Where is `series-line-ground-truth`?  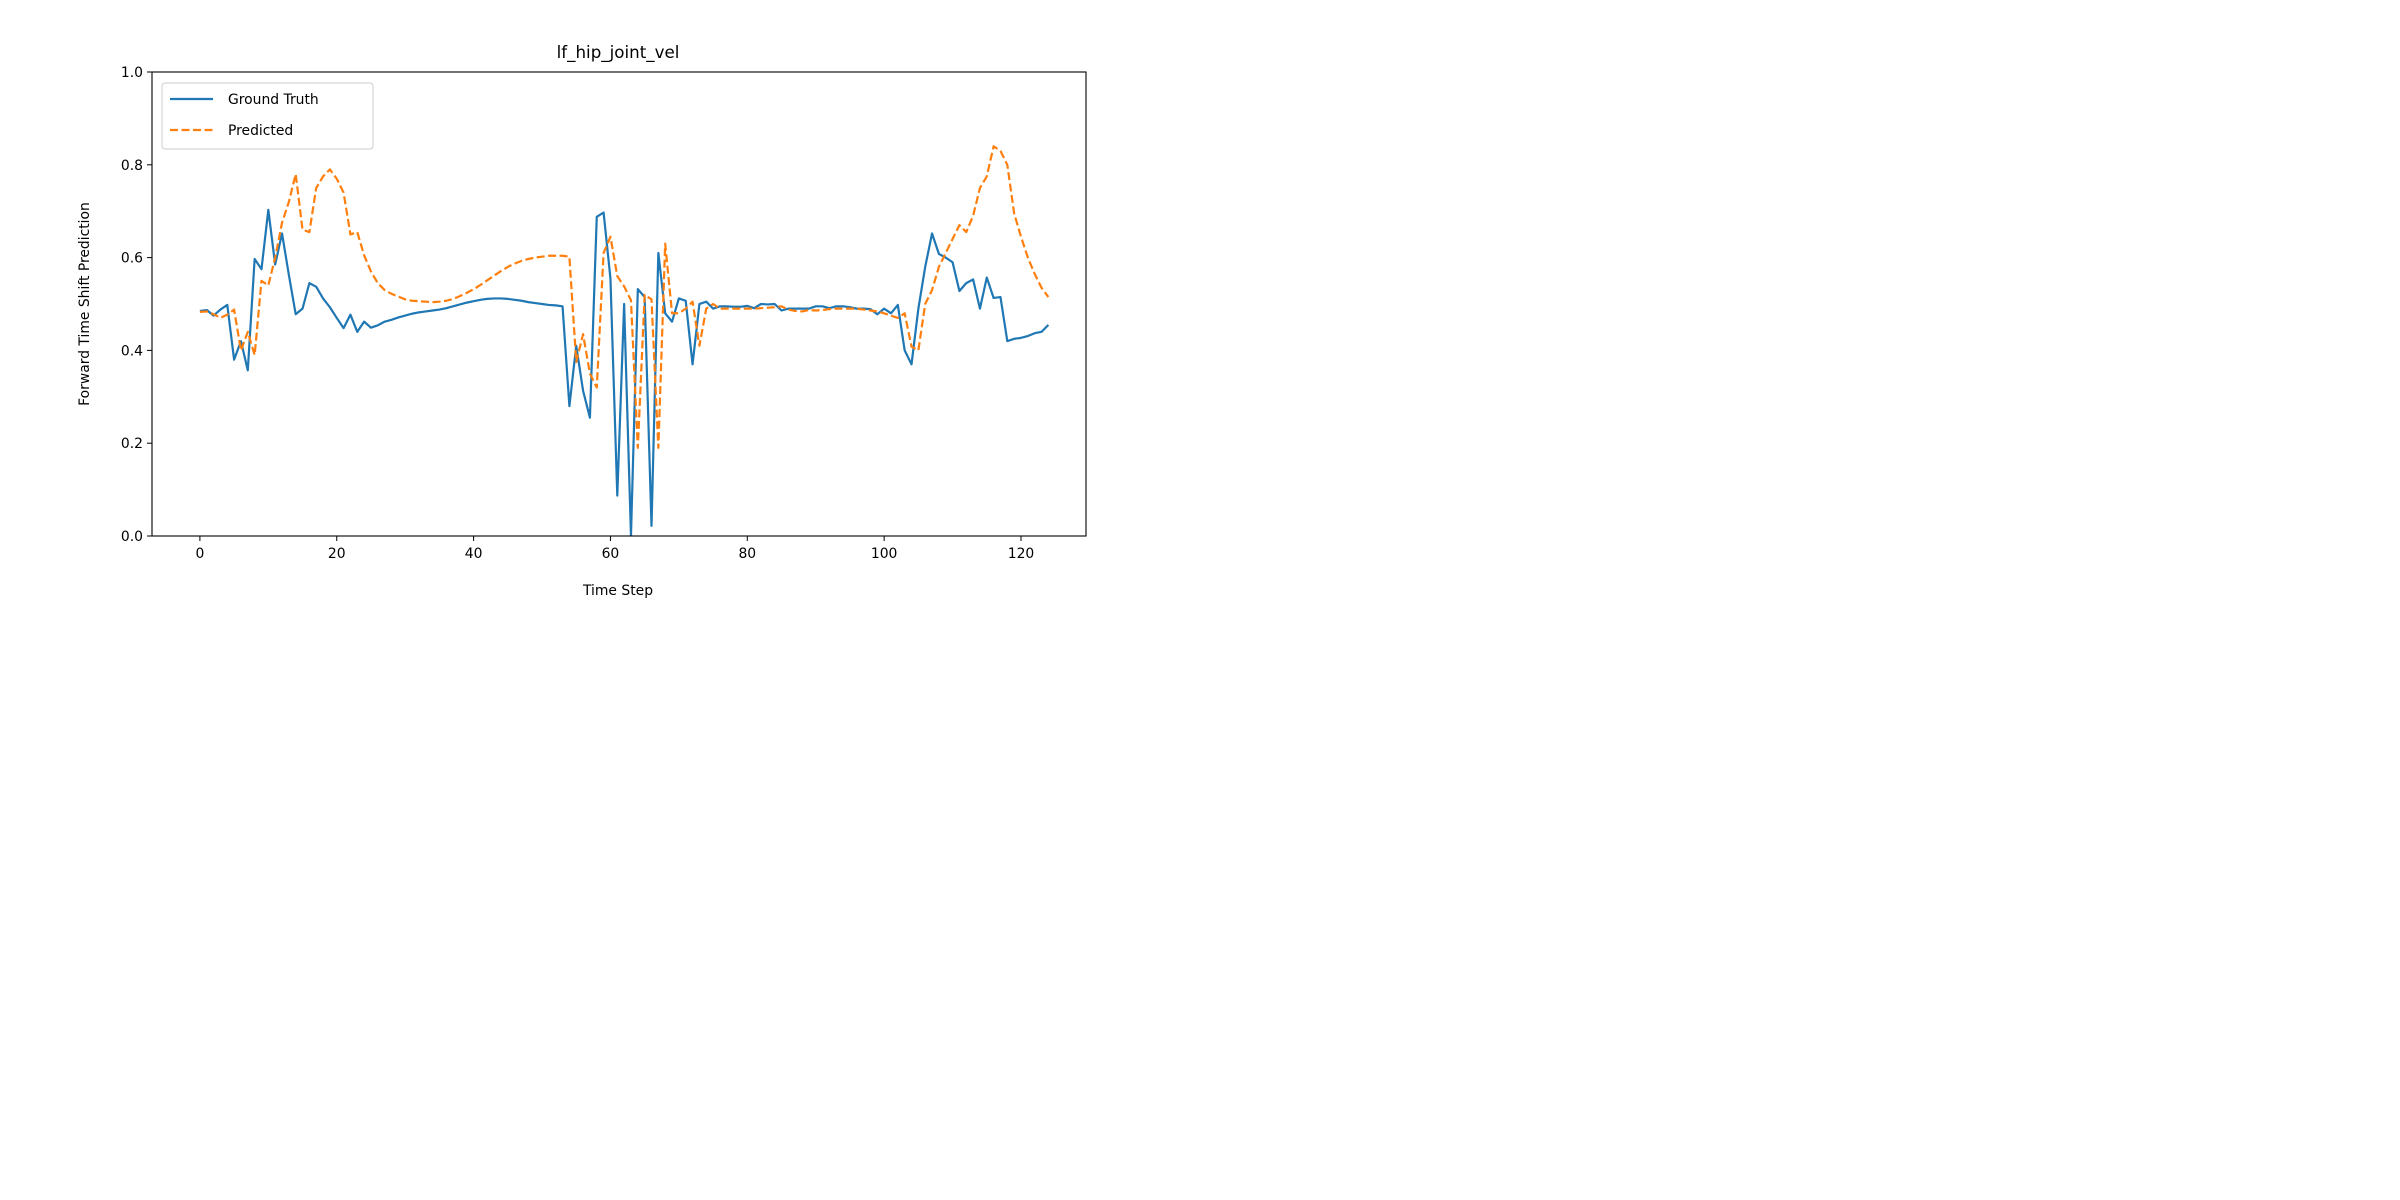 series-line-ground-truth is located at coordinates (624, 372).